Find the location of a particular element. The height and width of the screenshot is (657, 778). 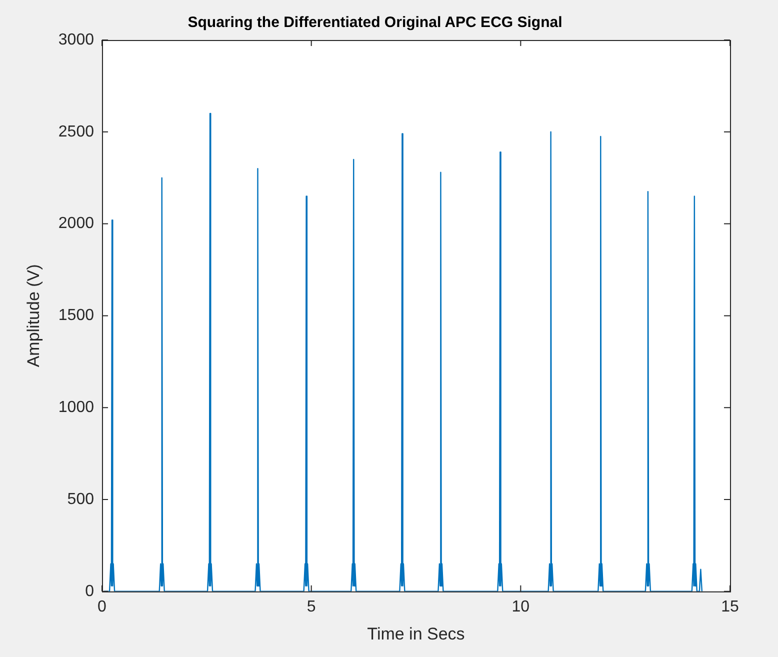

x-tick-label: 0 is located at coordinates (102, 607).